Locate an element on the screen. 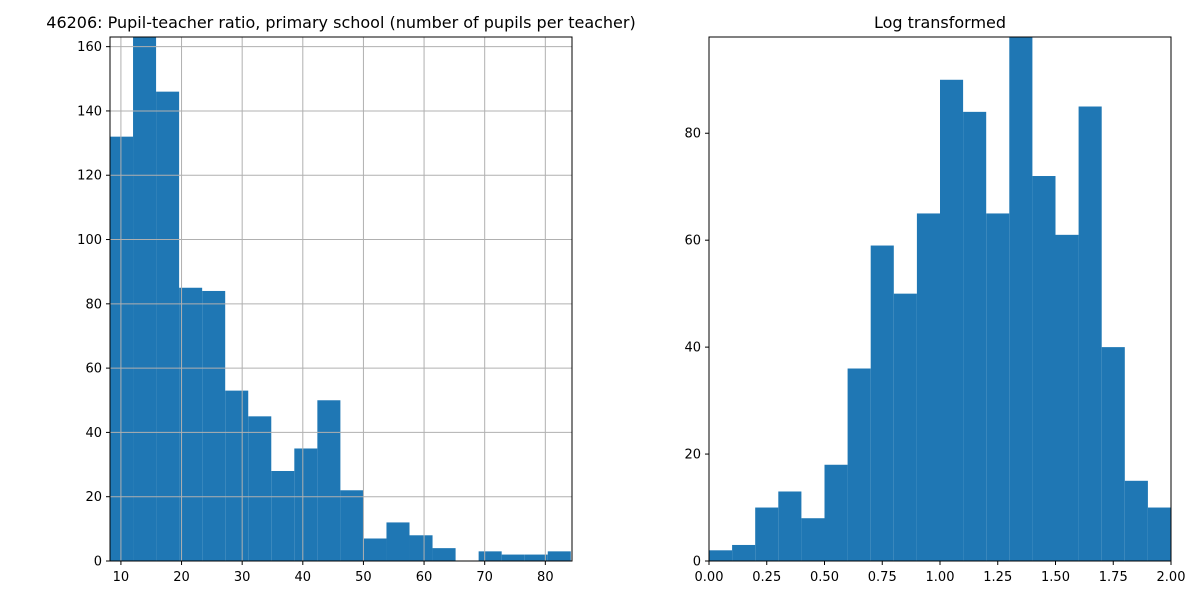  x-tick-label: 40 is located at coordinates (303, 577).